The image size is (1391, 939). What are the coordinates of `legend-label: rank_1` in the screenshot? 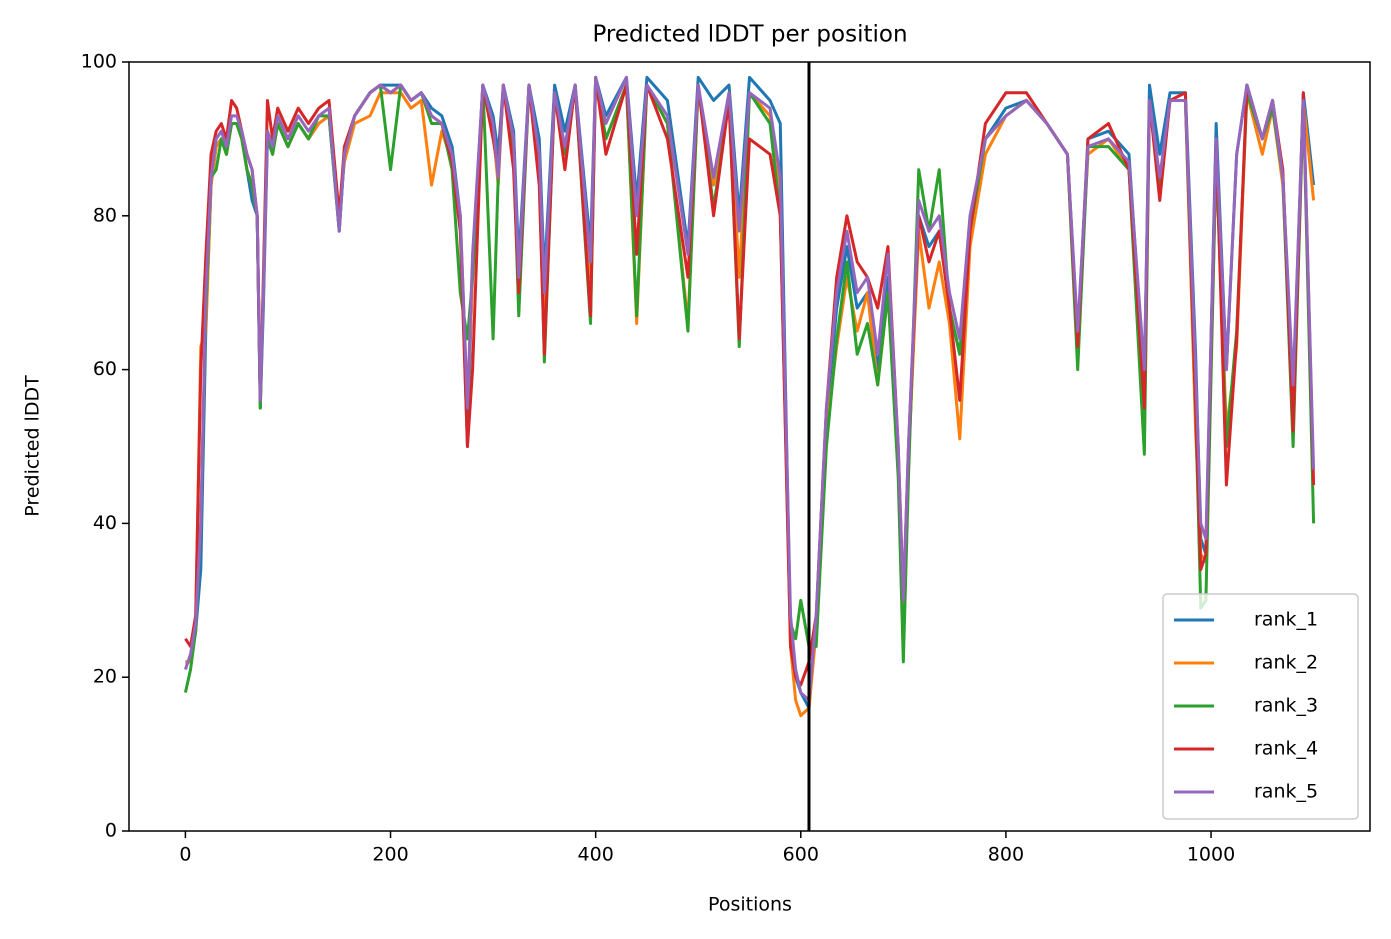 It's located at (1286, 620).